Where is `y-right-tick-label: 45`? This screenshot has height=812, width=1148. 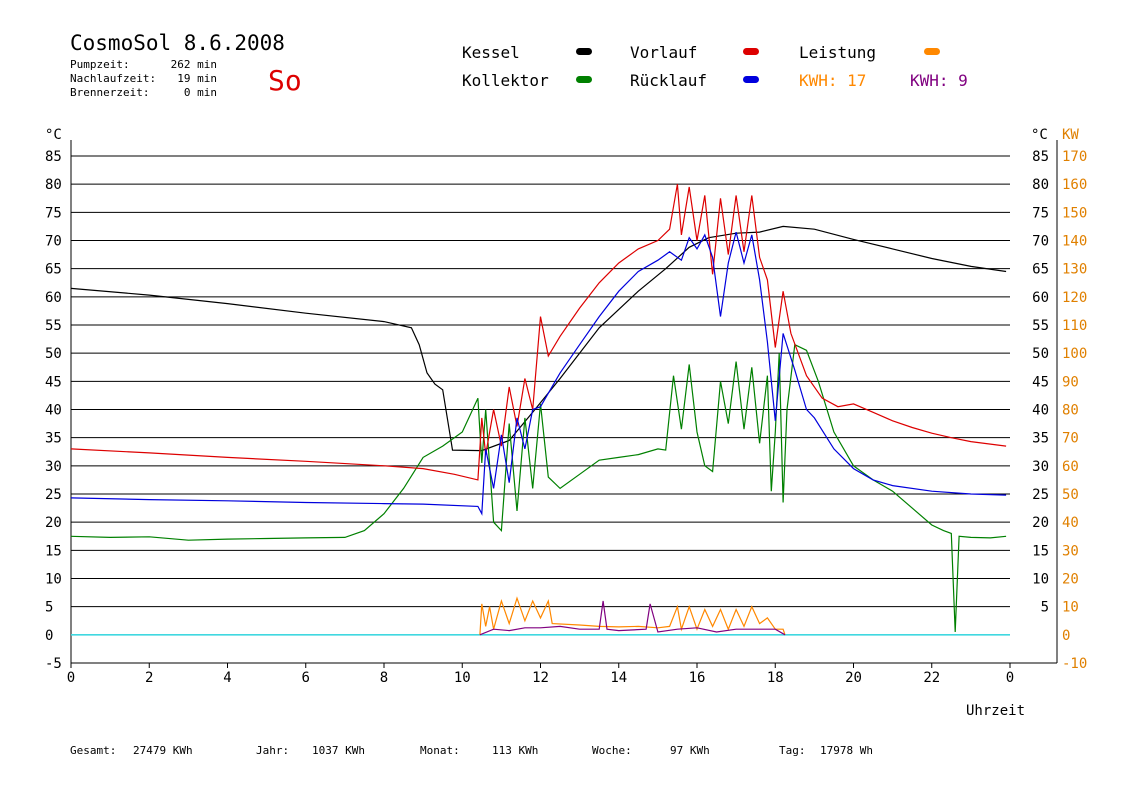 y-right-tick-label: 45 is located at coordinates (1040, 382).